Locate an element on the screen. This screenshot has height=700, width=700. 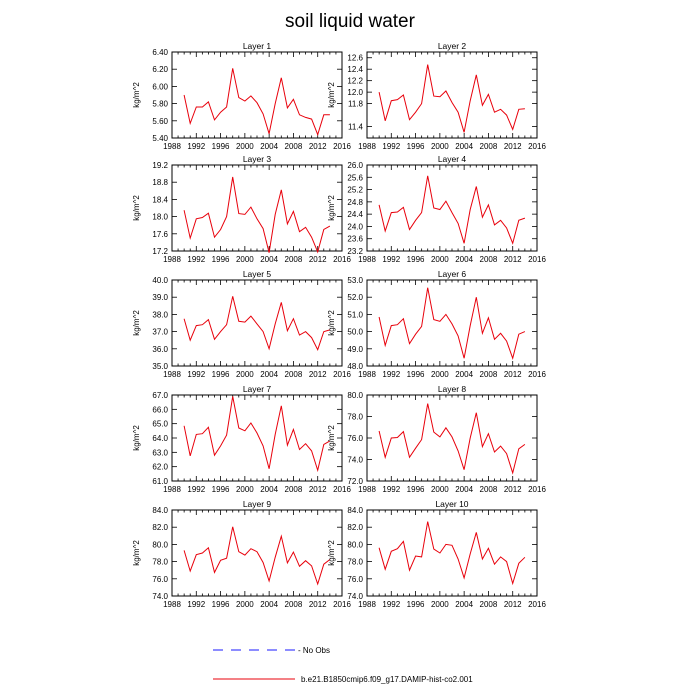
y-tick-label: 65.0 is located at coordinates (160, 424).